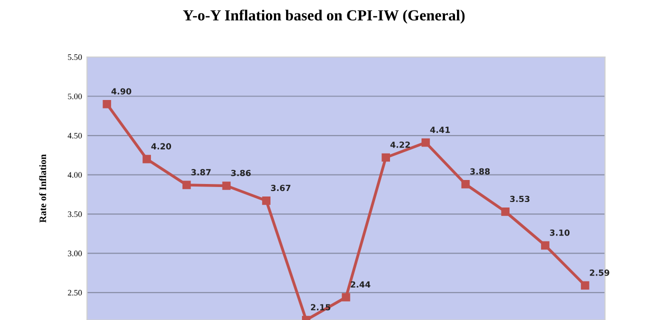 The image size is (648, 320). What do you see at coordinates (241, 173) in the screenshot?
I see `data-label: 3.86` at bounding box center [241, 173].